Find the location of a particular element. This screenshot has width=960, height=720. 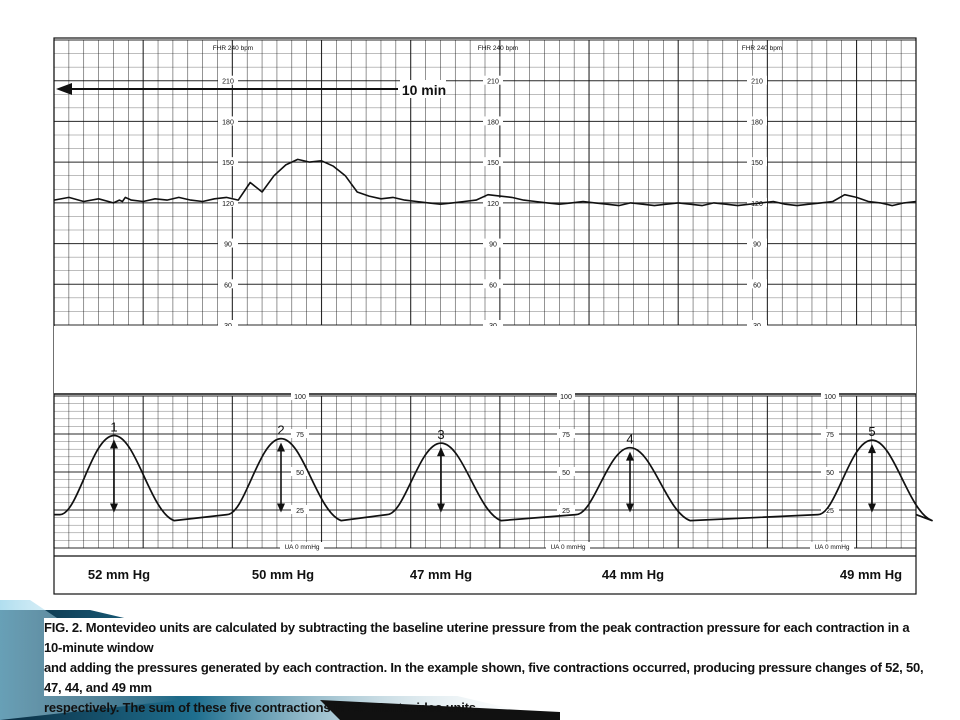

corner-swoosh-black is located at coordinates (440, 710).